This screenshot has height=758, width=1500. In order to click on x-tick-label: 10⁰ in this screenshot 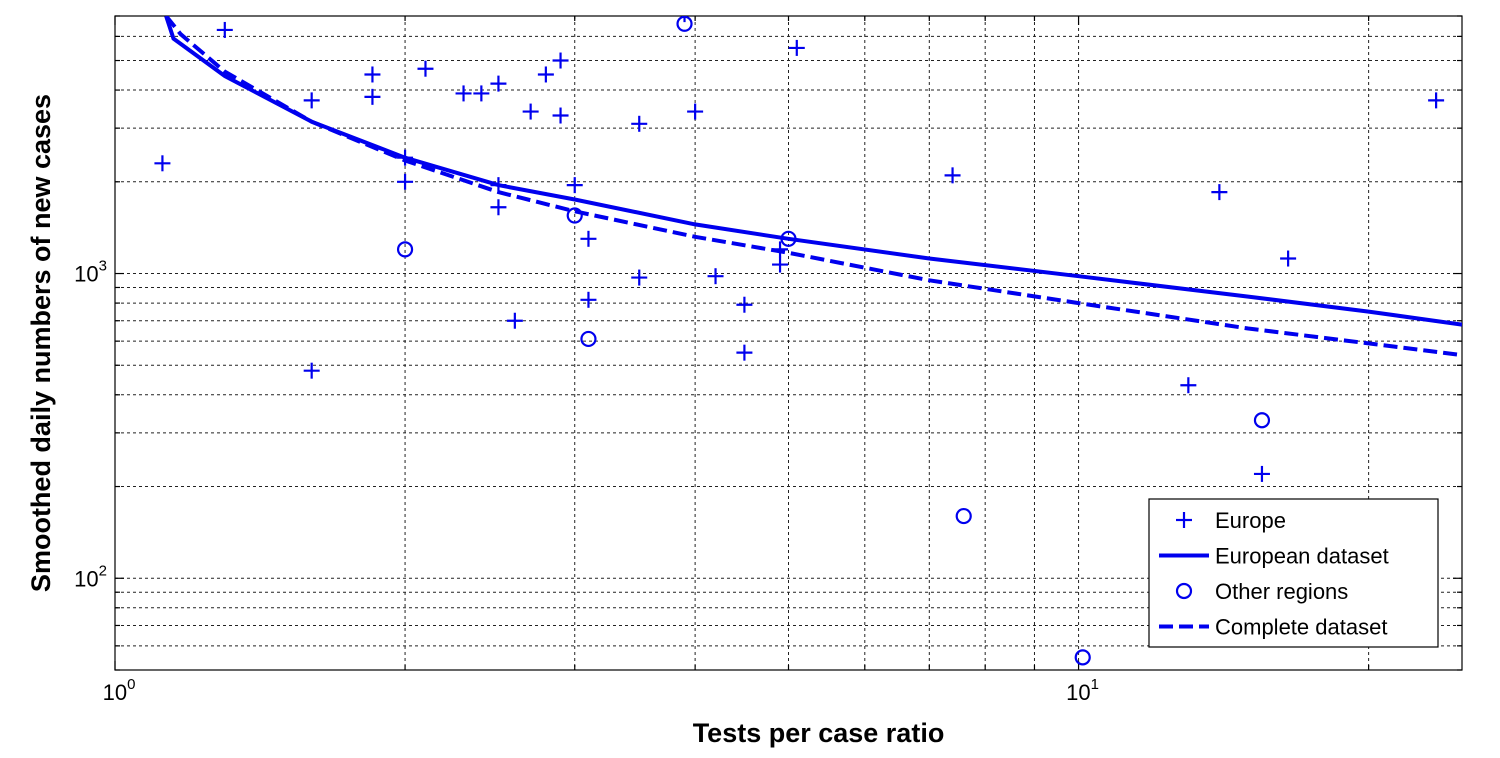, I will do `click(119, 690)`.